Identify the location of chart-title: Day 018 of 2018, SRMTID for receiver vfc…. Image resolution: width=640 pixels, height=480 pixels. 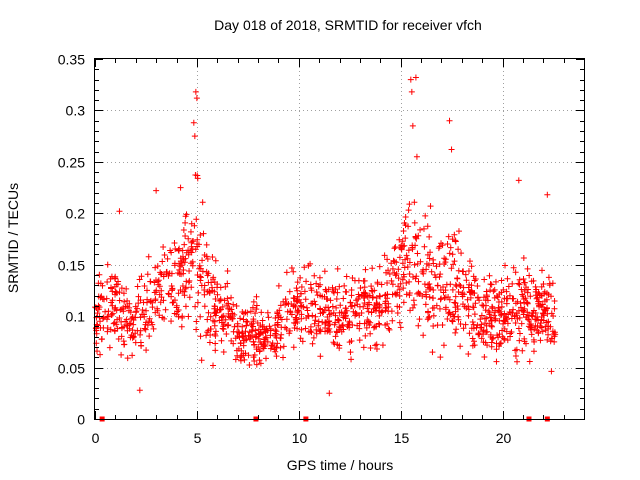
(348, 25).